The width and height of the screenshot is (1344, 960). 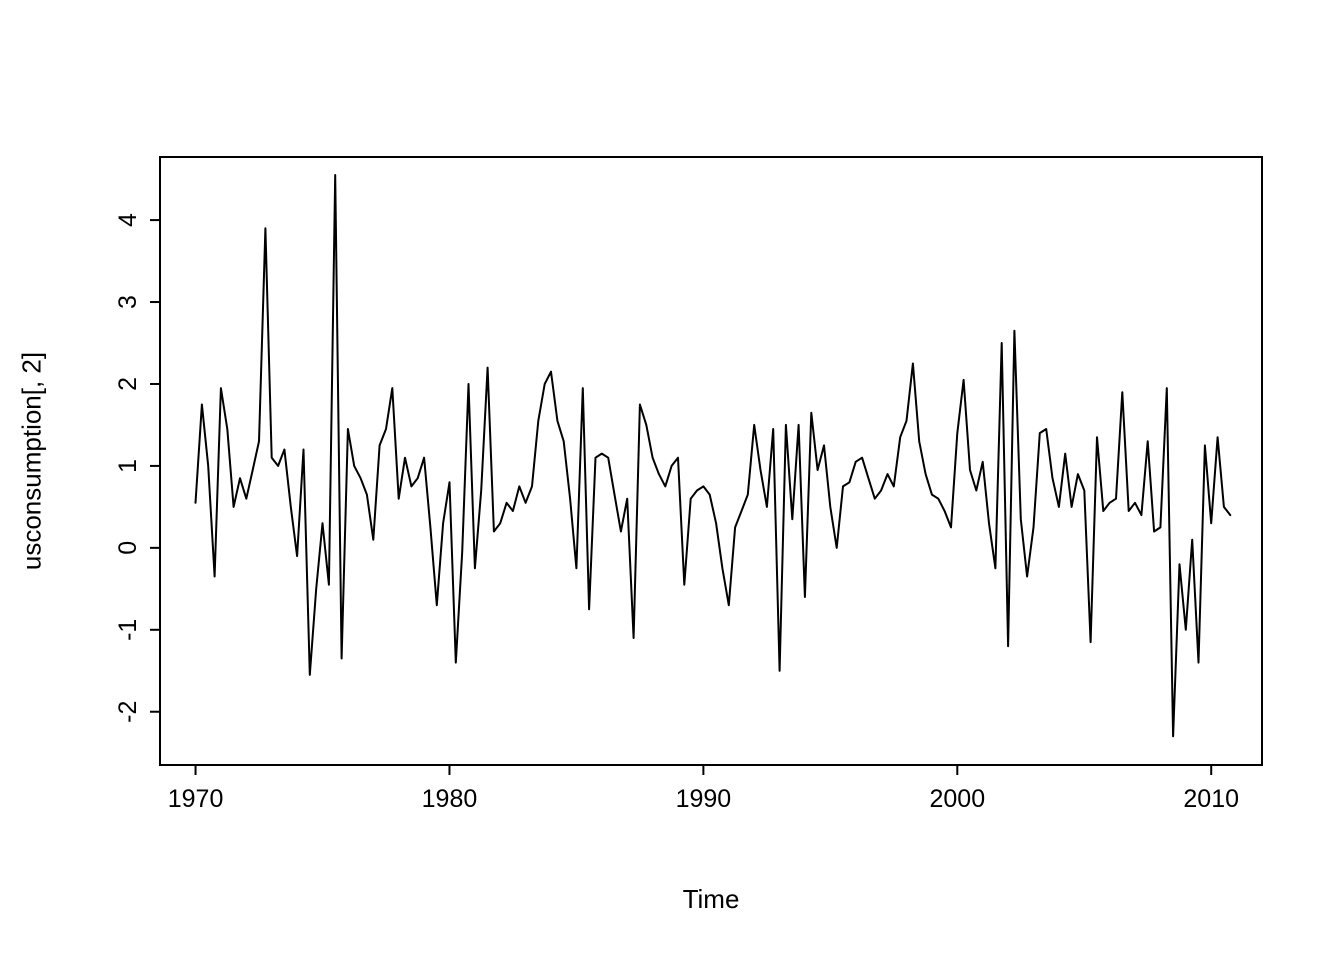 What do you see at coordinates (450, 799) in the screenshot?
I see `x-tick-label: 1980` at bounding box center [450, 799].